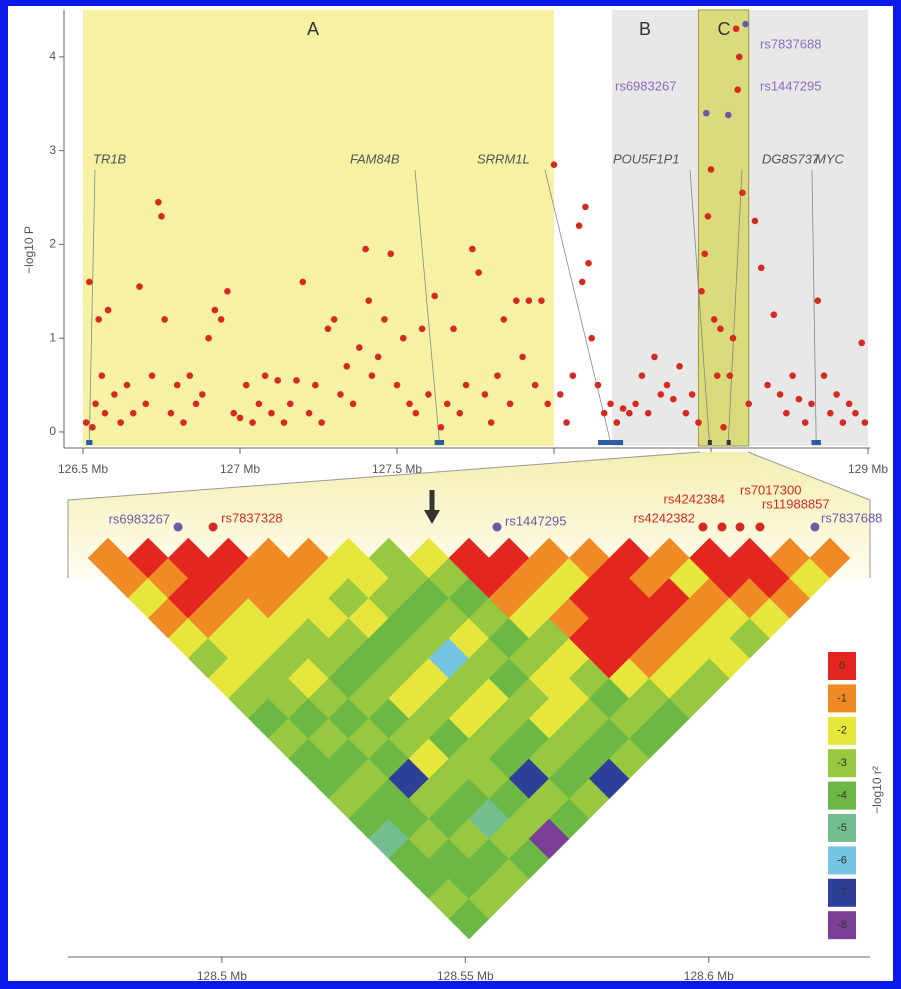 The image size is (901, 989). Describe the element at coordinates (52, 431) in the screenshot. I see `y-tick-label: 0` at that location.